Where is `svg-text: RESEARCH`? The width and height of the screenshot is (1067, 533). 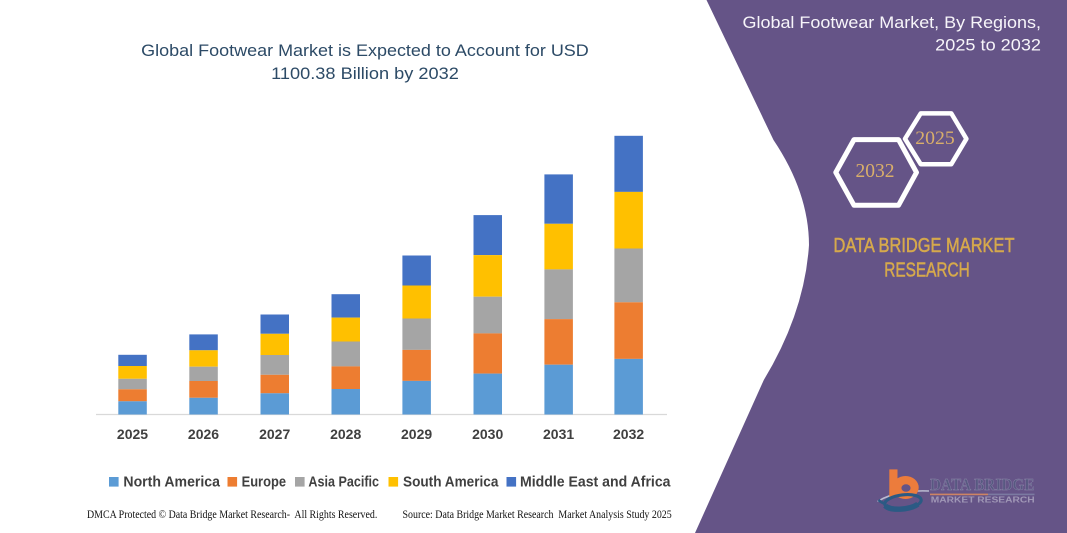
svg-text: RESEARCH is located at coordinates (927, 271).